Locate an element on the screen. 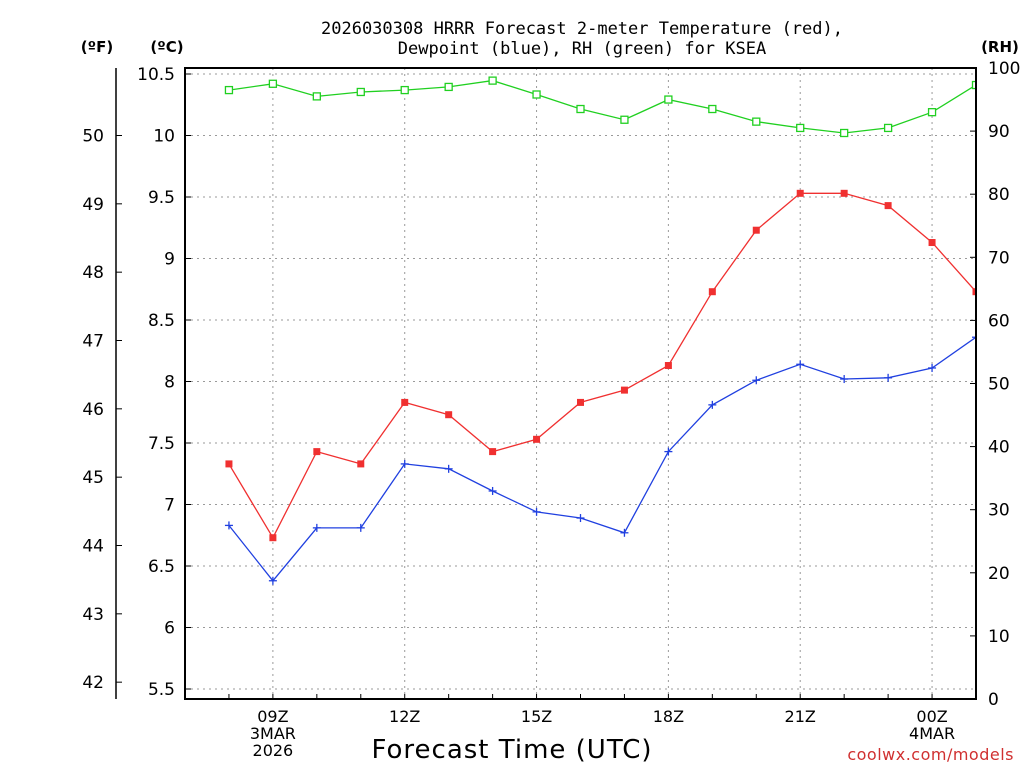  celsius-unit-label: (ºC) is located at coordinates (166, 47).